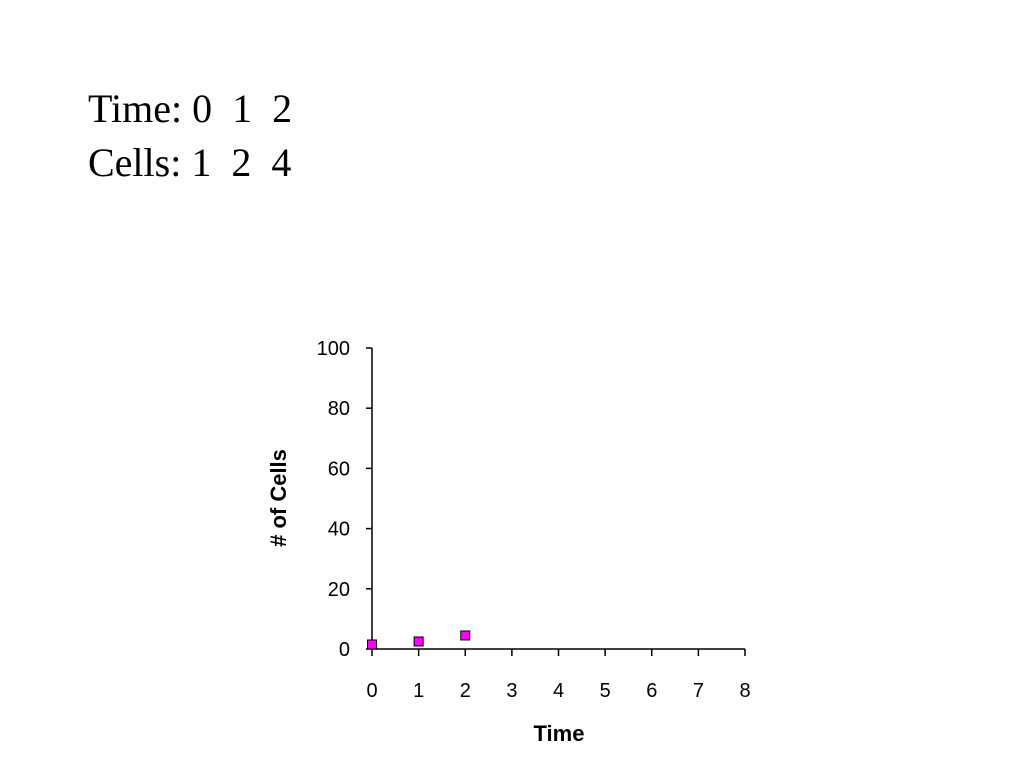 Image resolution: width=1024 pixels, height=768 pixels. Describe the element at coordinates (333, 349) in the screenshot. I see `y-tick-label: 100` at that location.